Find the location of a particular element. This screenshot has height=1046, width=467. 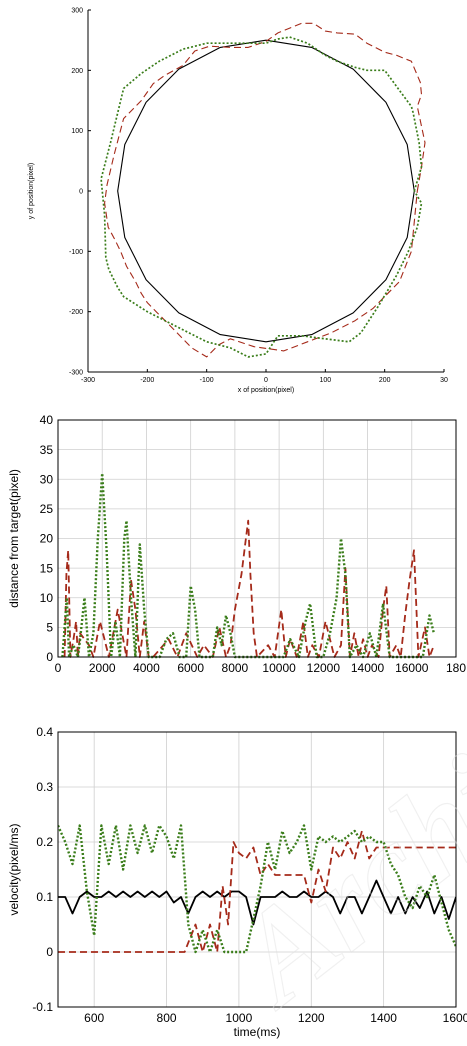

x-tick-label: 6000 is located at coordinates (190, 668).